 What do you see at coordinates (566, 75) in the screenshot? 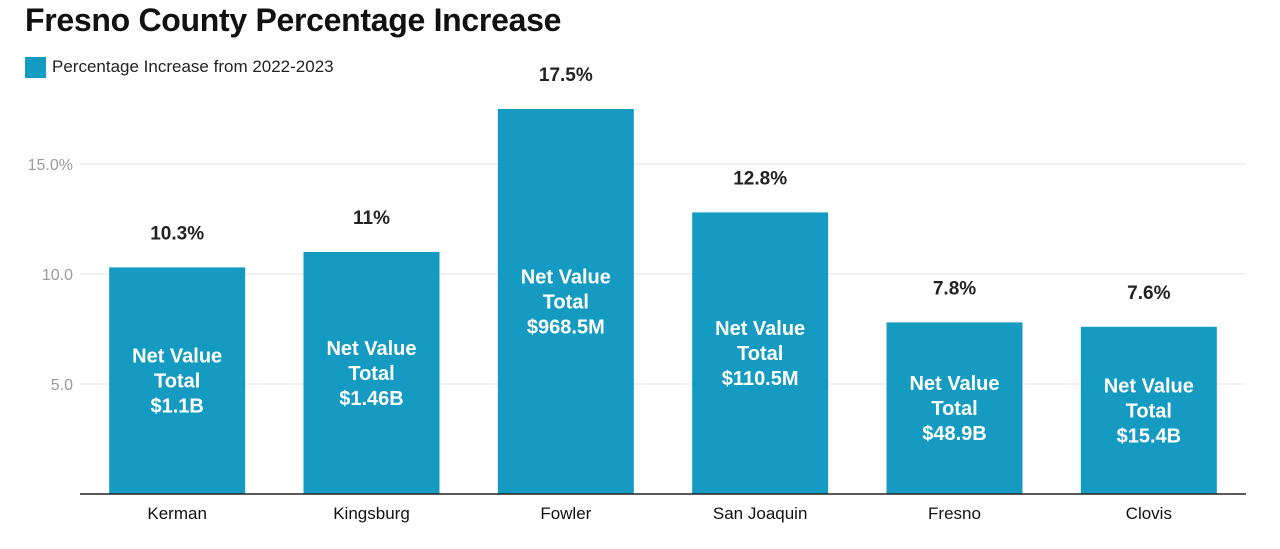
I see `data-label: 17.5%` at bounding box center [566, 75].